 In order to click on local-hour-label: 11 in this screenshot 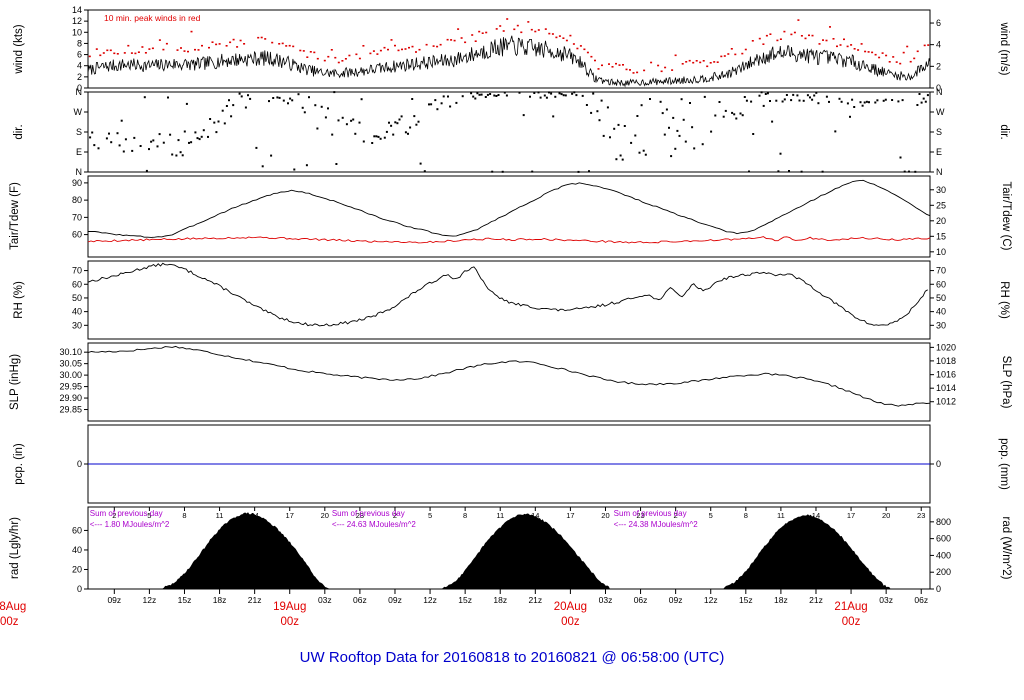, I will do `click(500, 515)`.